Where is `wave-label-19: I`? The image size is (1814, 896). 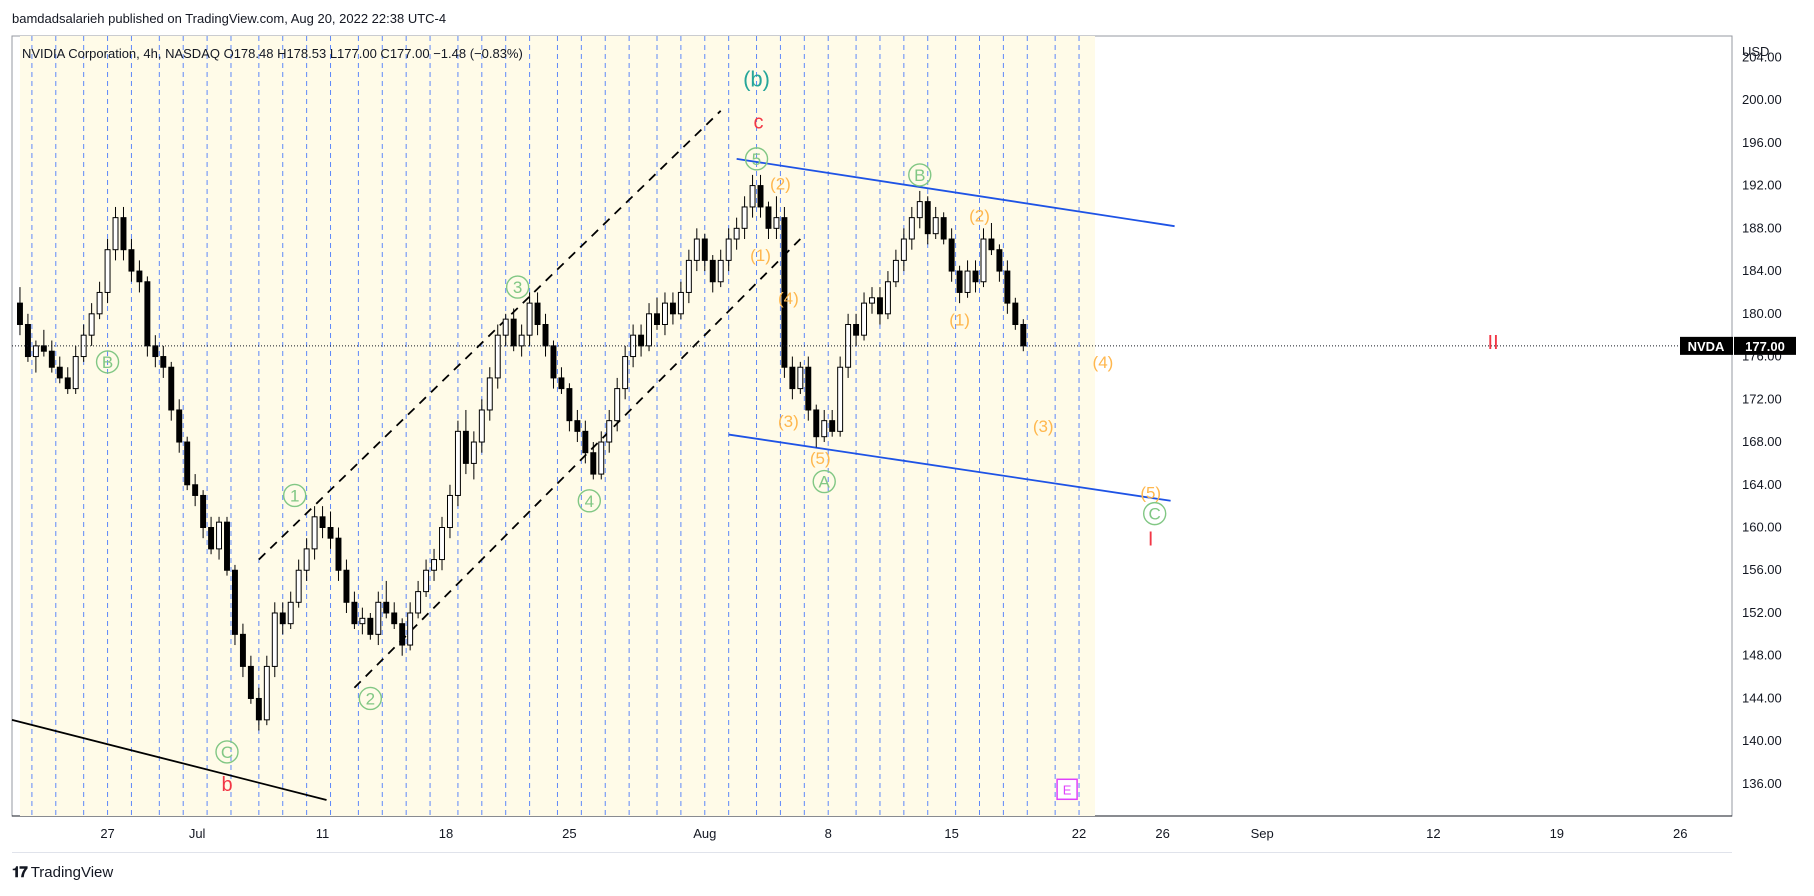 wave-label-19: I is located at coordinates (1151, 539).